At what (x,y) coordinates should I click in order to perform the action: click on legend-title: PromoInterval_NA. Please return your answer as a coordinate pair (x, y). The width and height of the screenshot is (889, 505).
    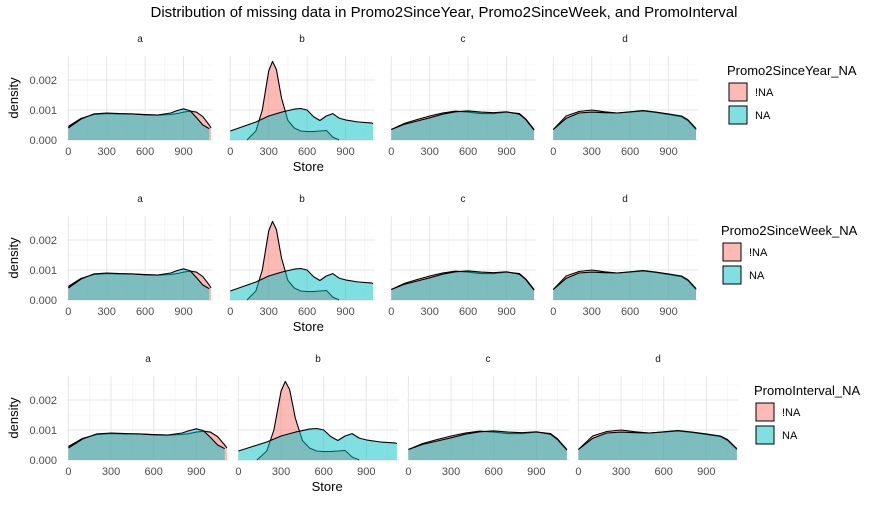
    Looking at the image, I should click on (807, 390).